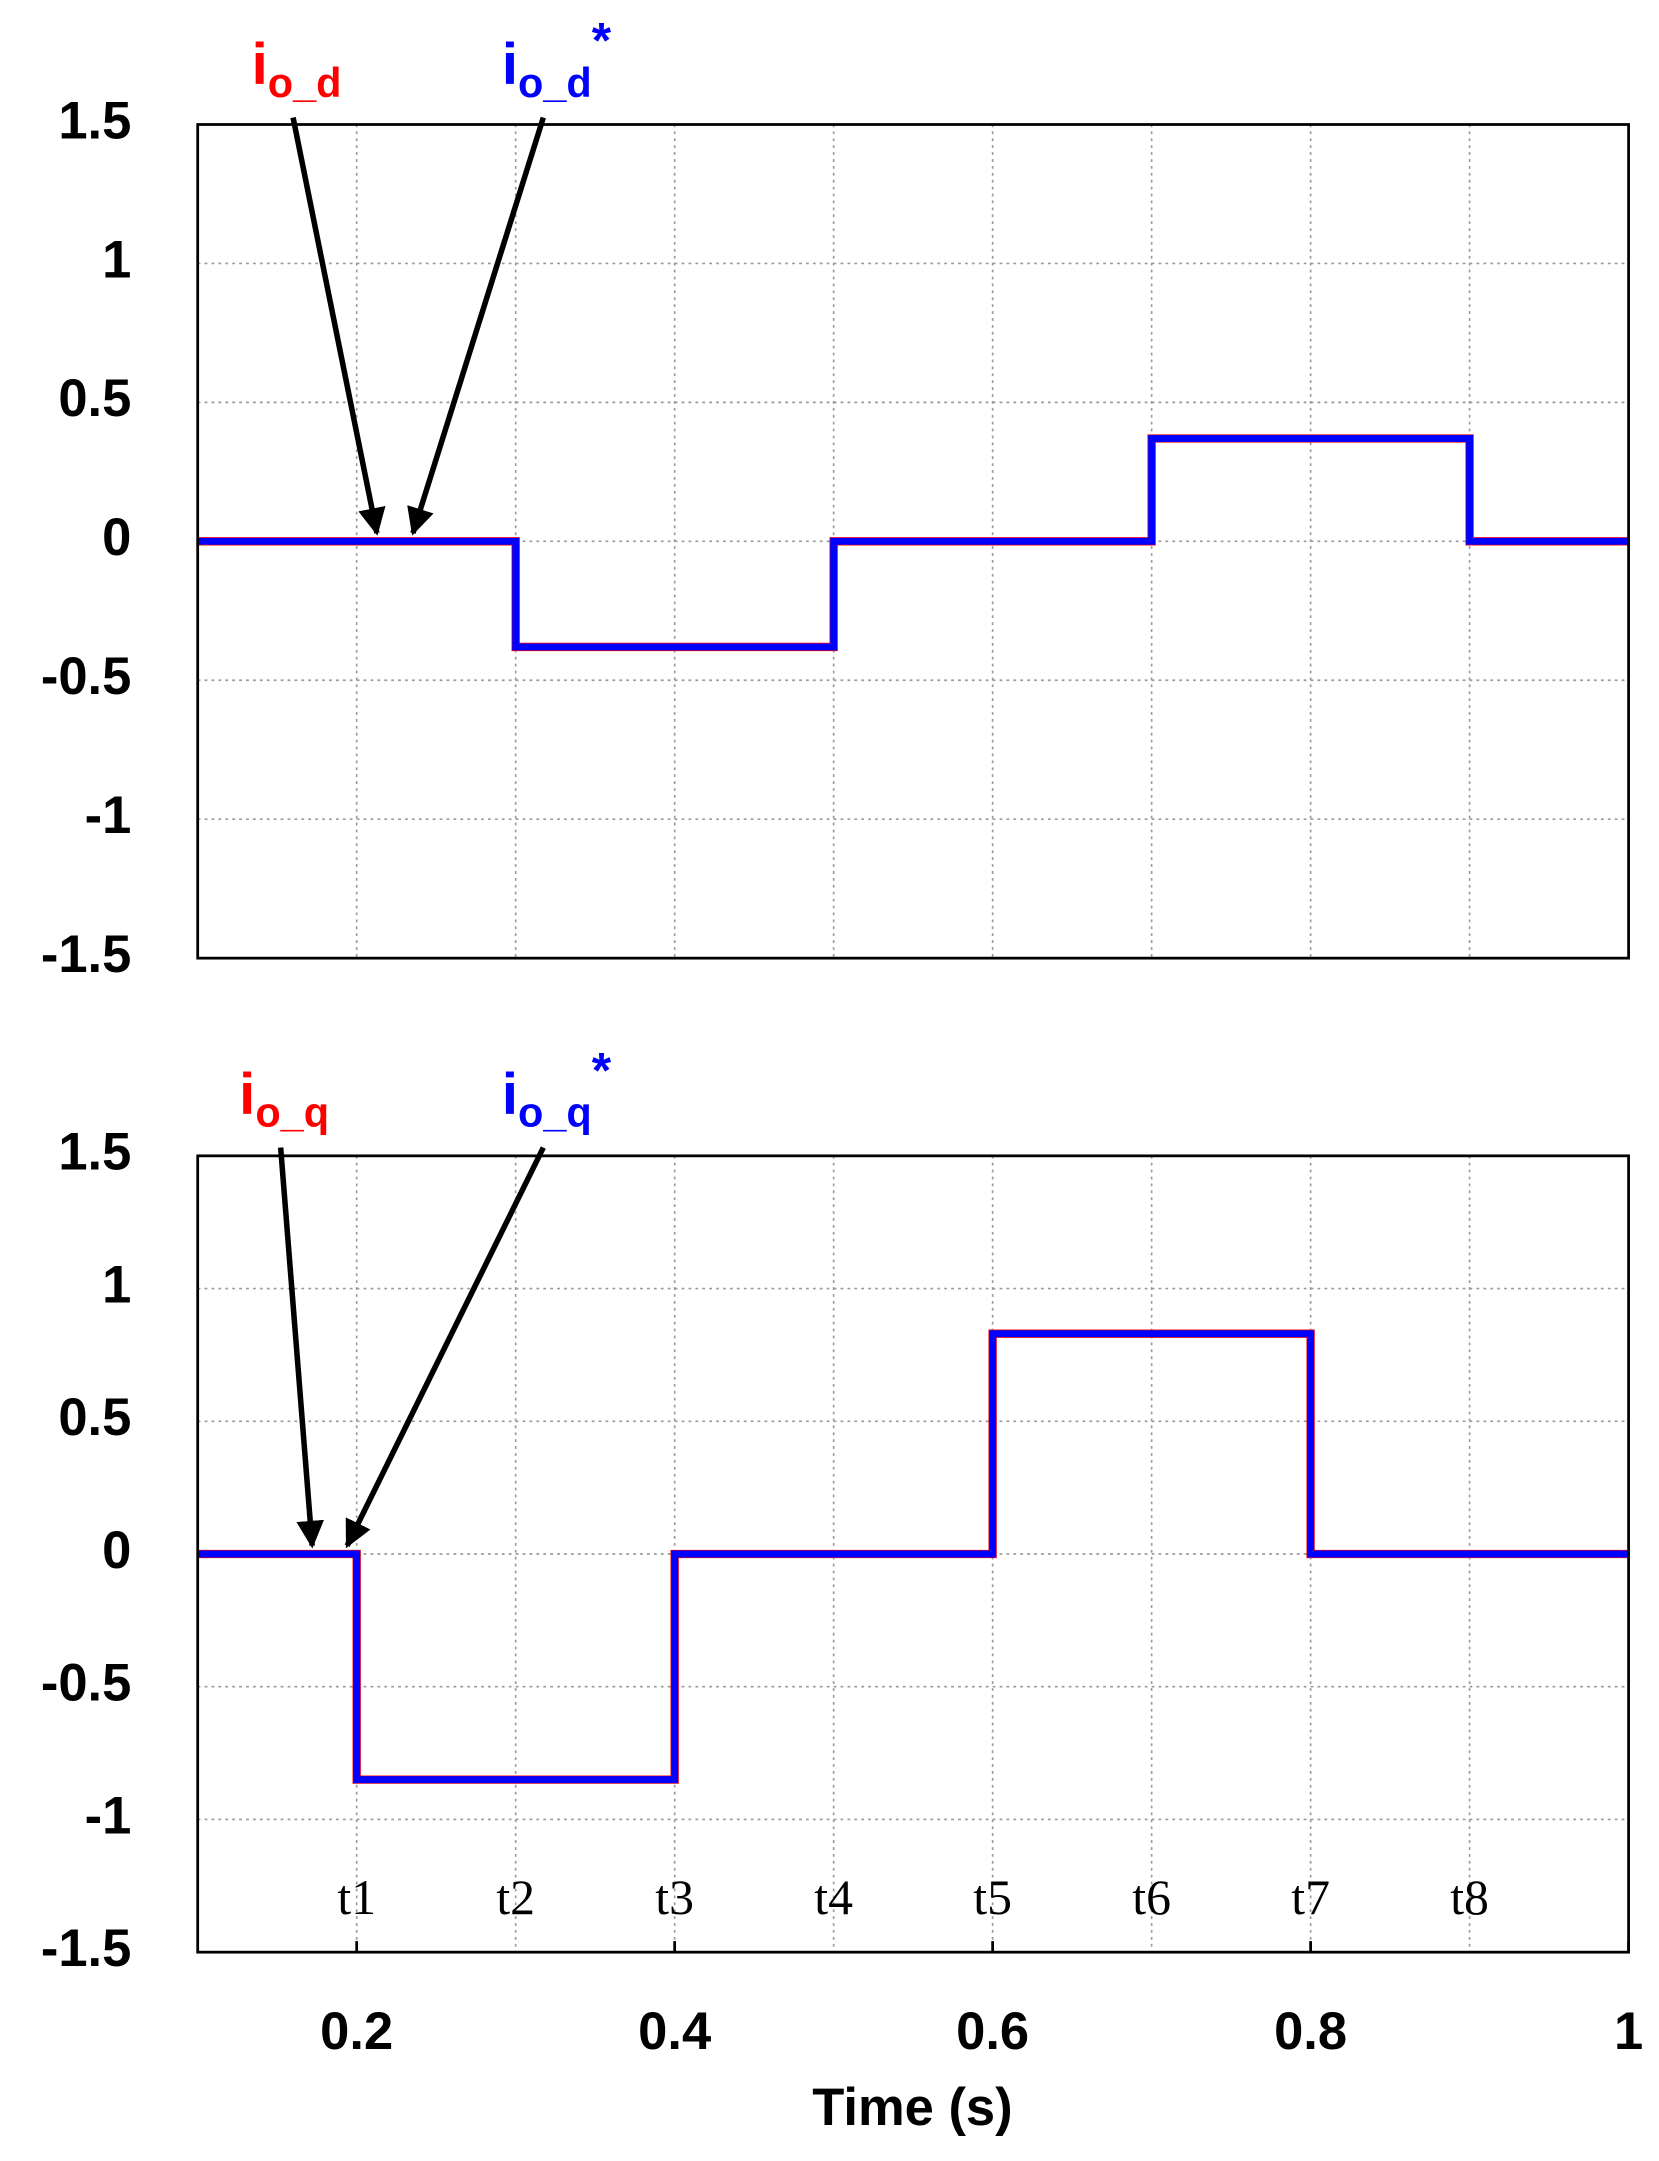  I want to click on annotation: t7, so click(1310, 1897).